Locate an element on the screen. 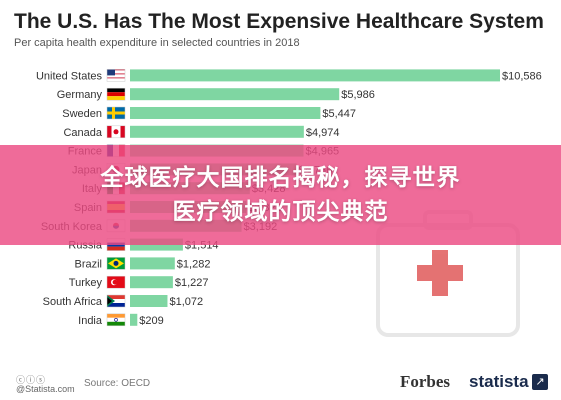 The width and height of the screenshot is (561, 400). category-label: United States is located at coordinates (69, 76).